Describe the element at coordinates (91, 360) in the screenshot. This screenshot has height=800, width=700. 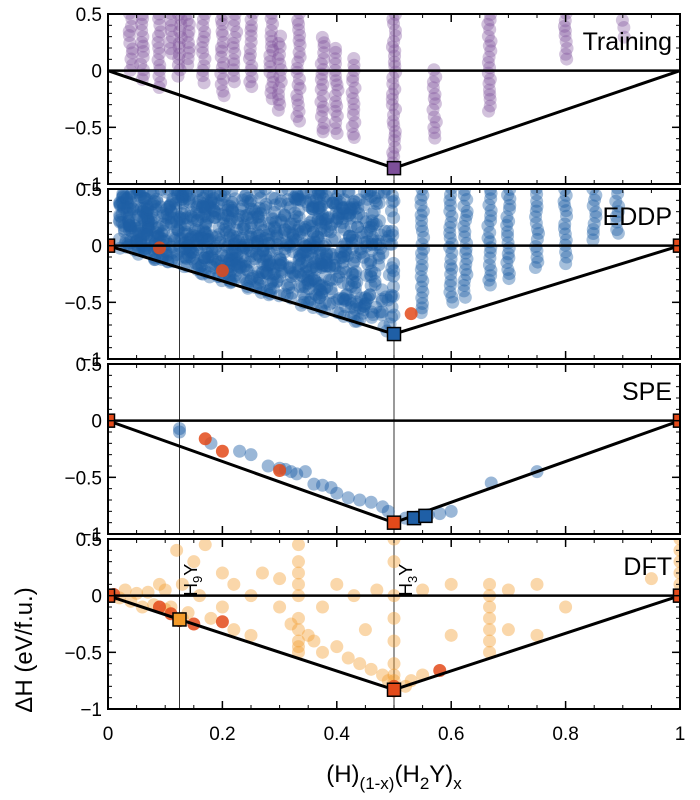
I see `y-tick-label: −1` at that location.